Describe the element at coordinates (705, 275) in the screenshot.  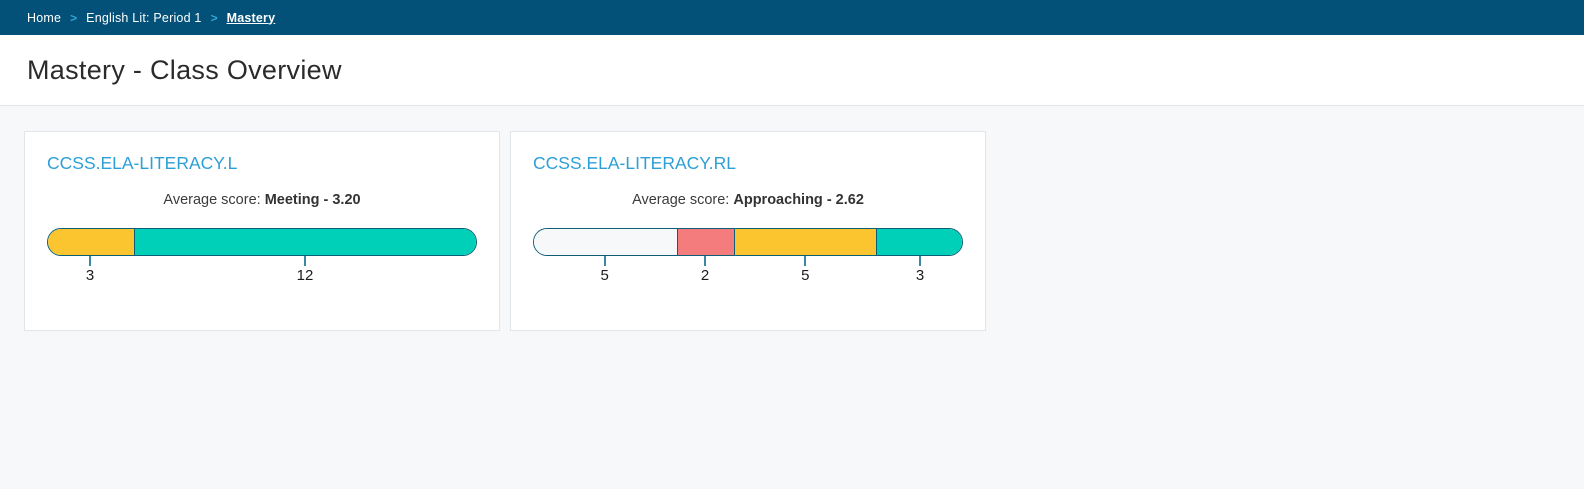
I see `segment-count-label: 2` at that location.